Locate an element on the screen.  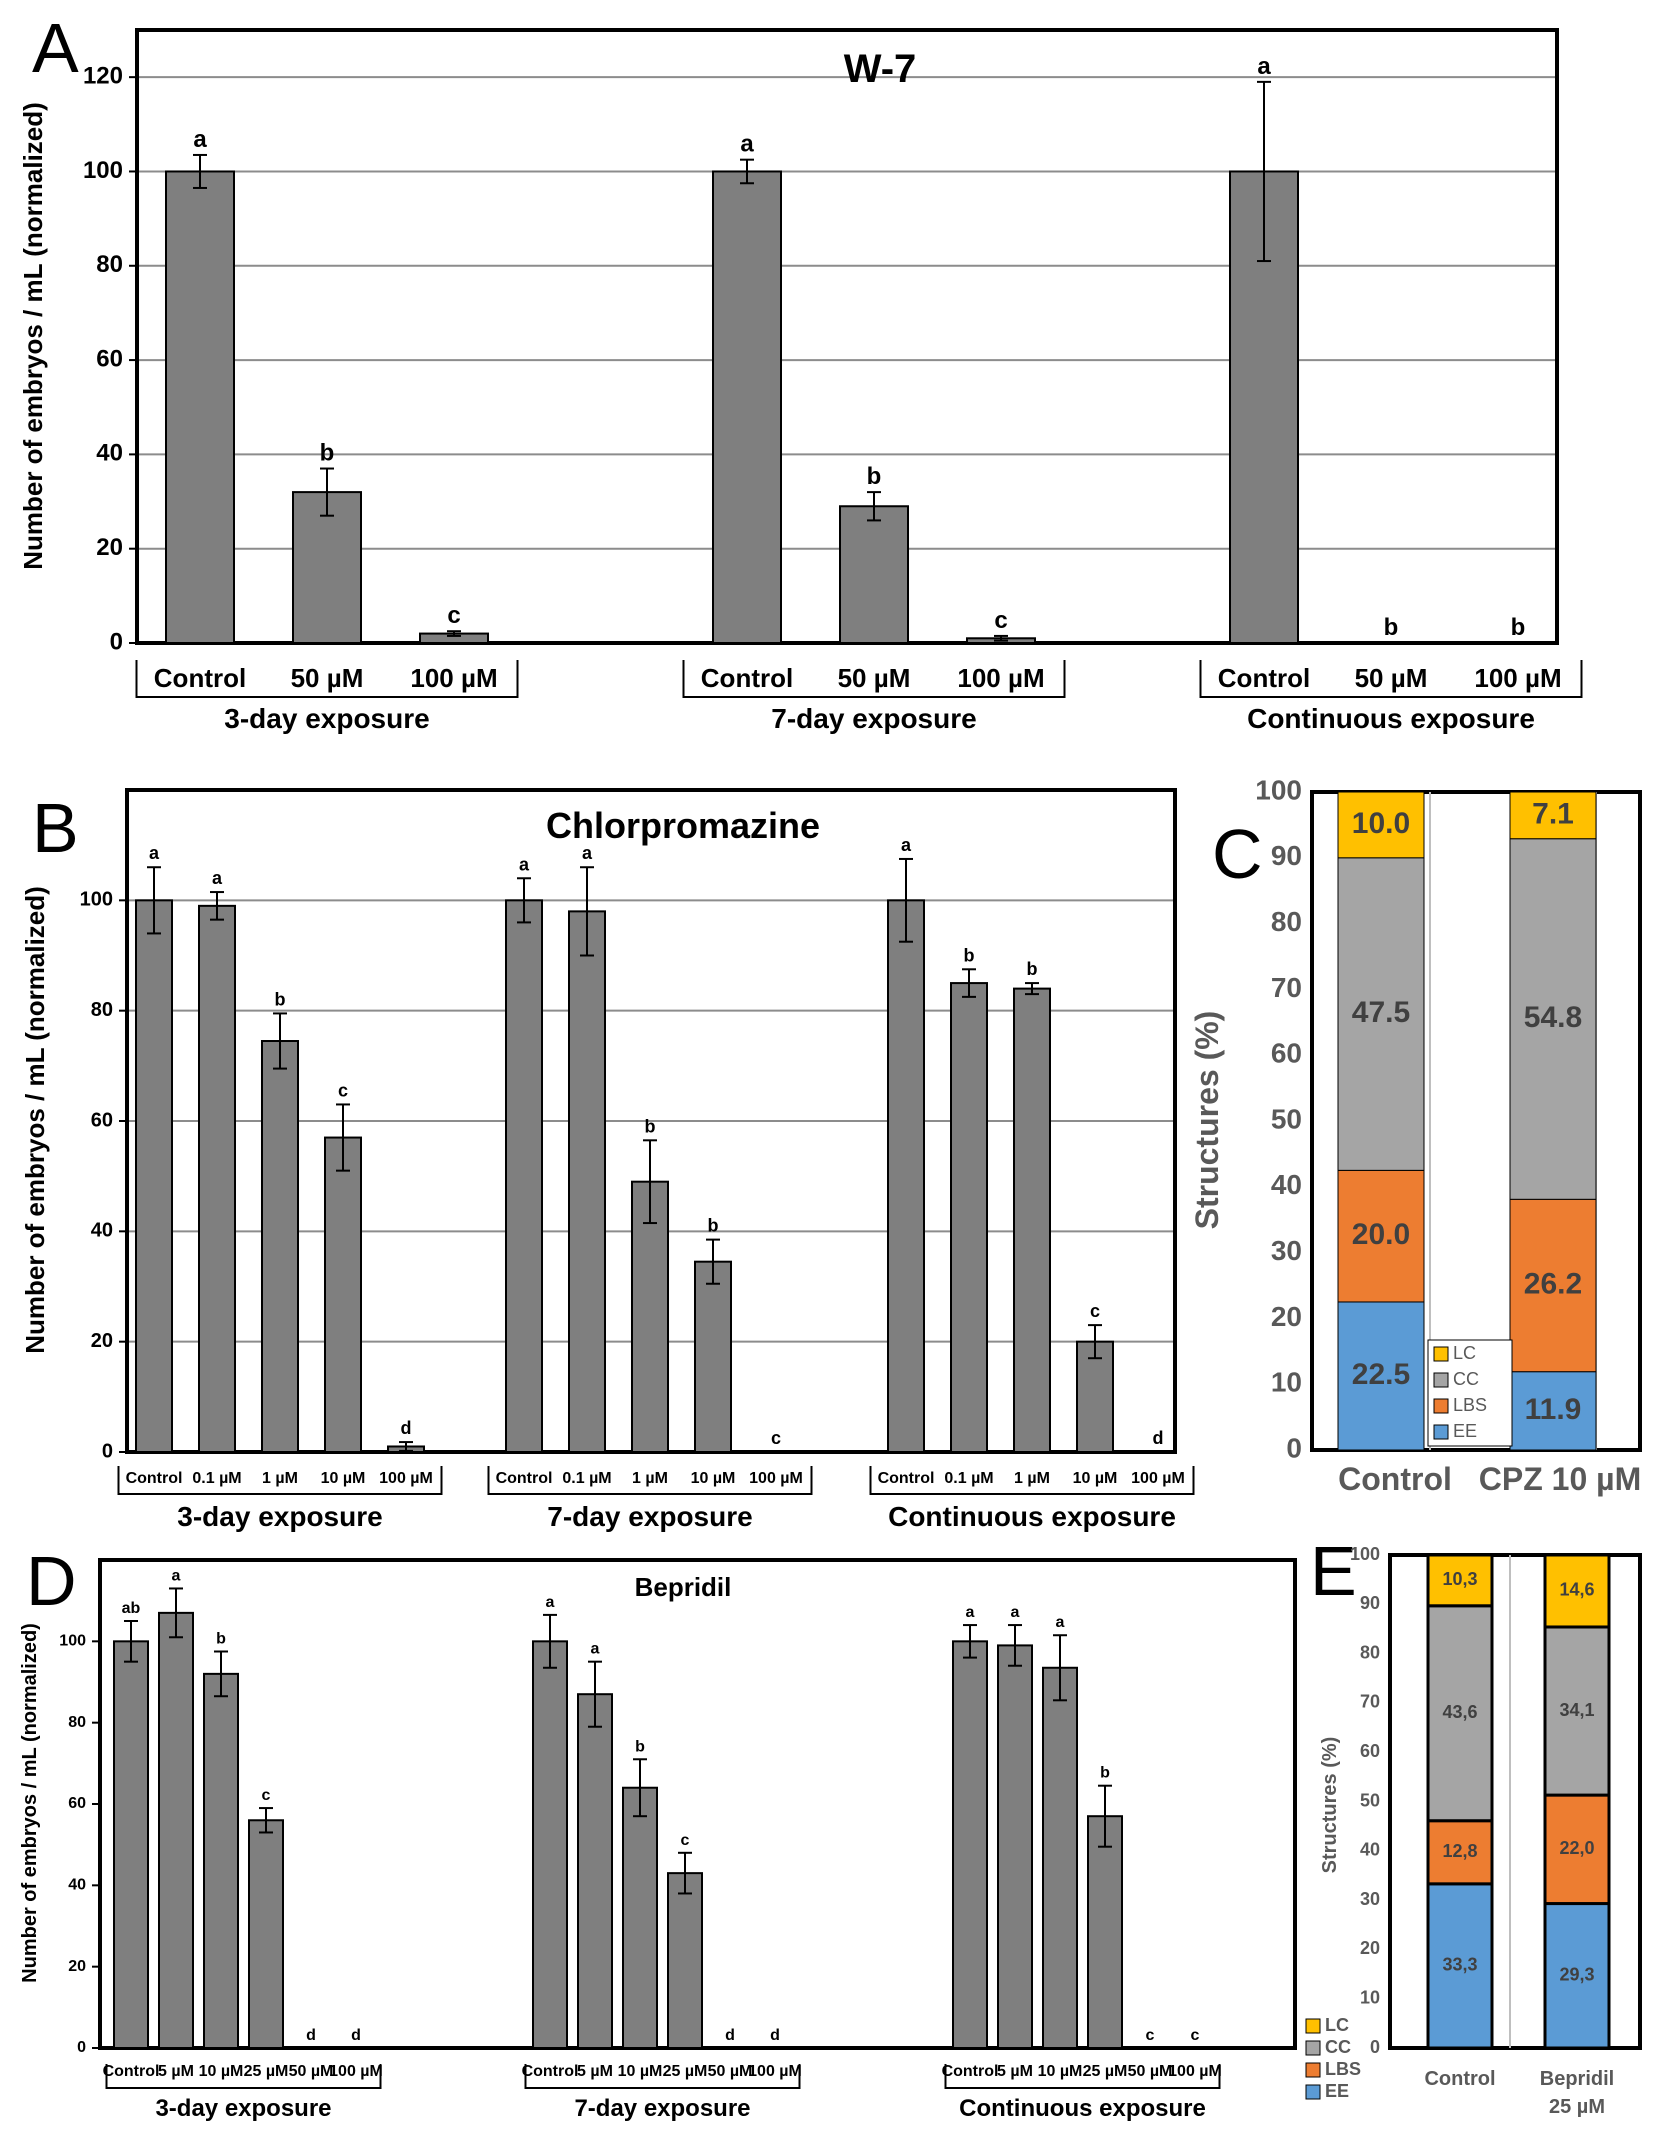
panel-c-ytick-label: 10 is located at coordinates (1286, 1382).